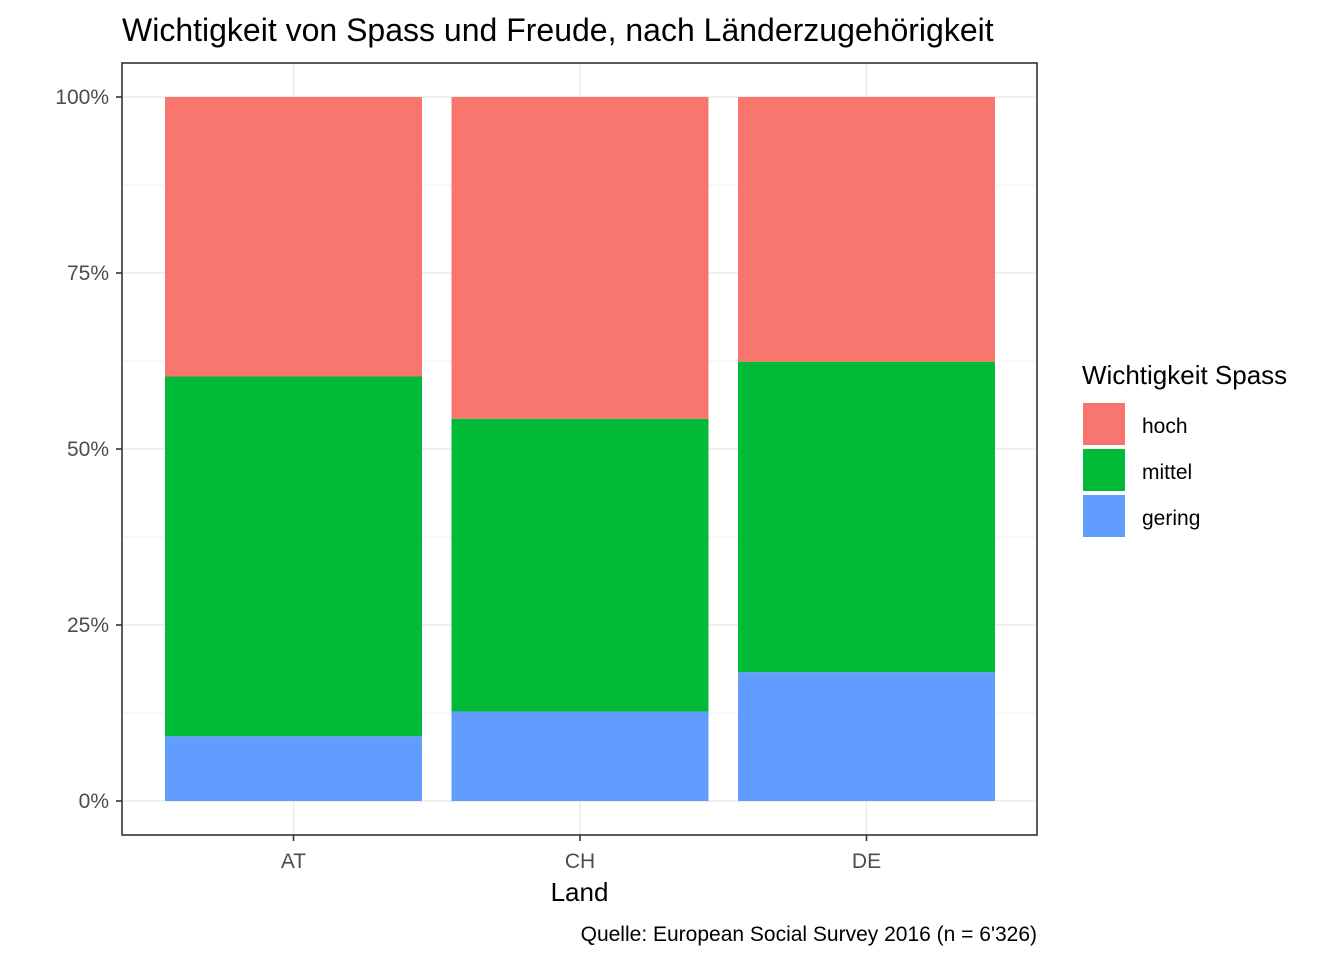 This screenshot has height=965, width=1344. What do you see at coordinates (82, 97) in the screenshot?
I see `y-tick-label: 100%` at bounding box center [82, 97].